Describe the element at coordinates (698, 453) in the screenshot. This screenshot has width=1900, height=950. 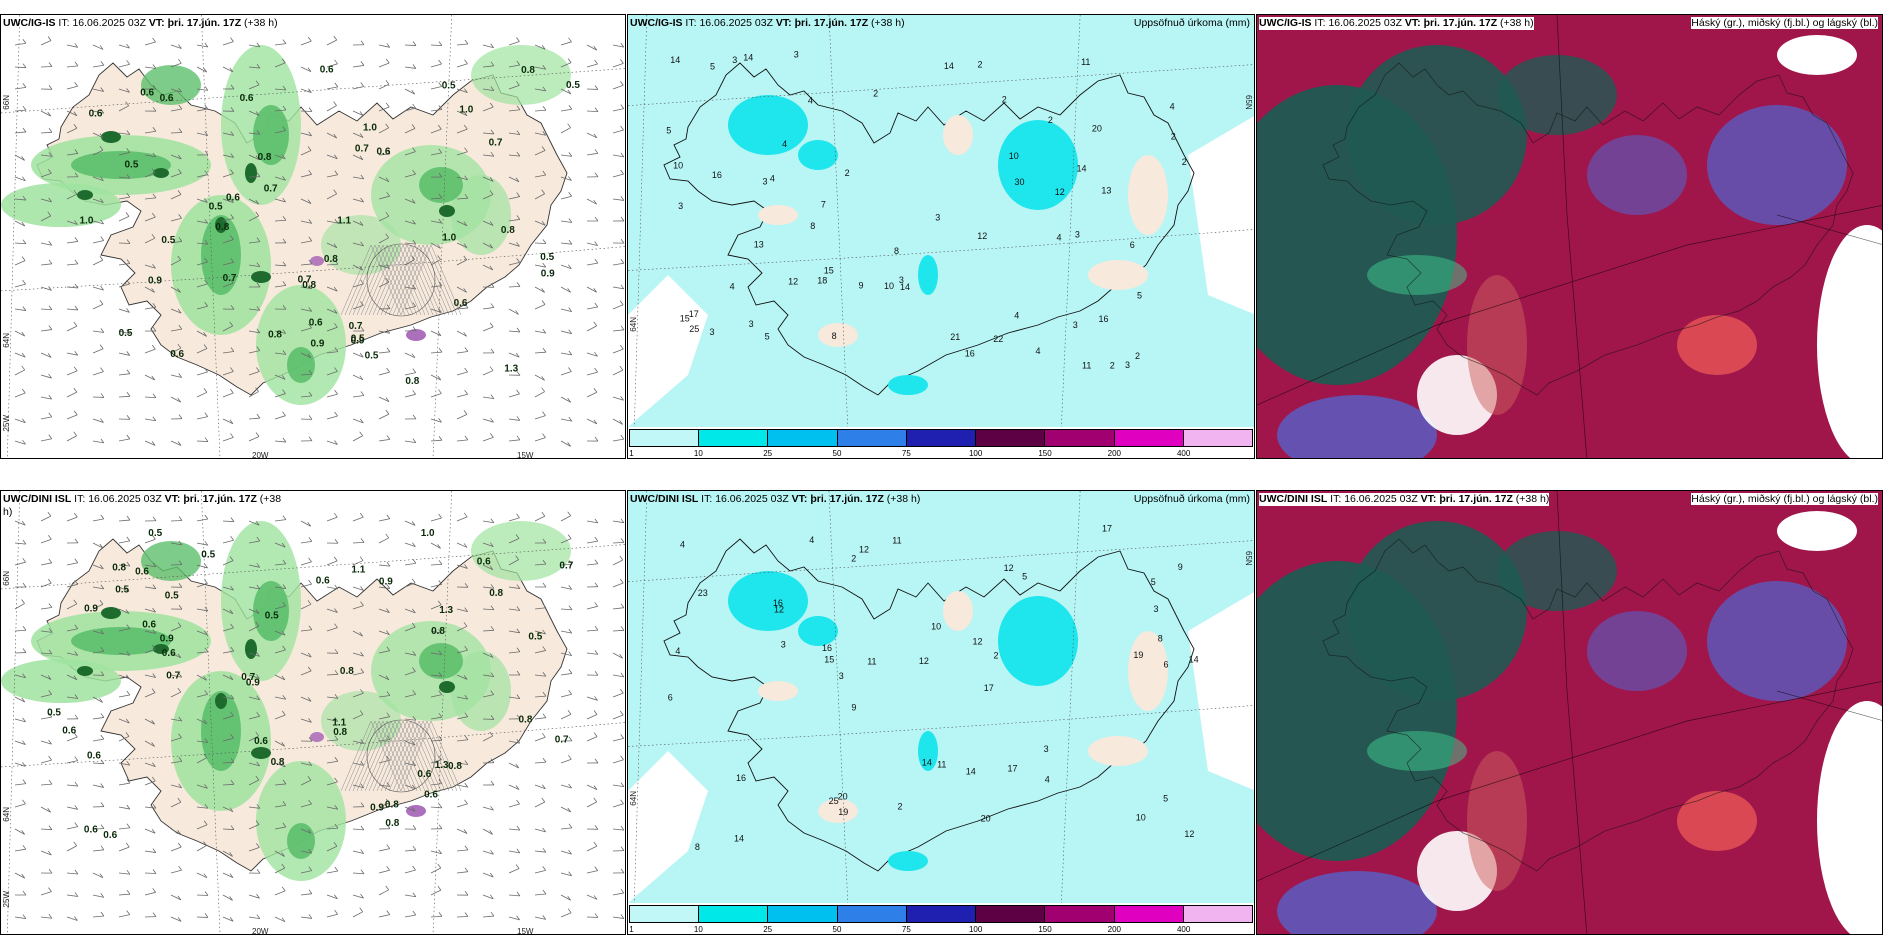
I see `colorbar-tick-label: 10` at that location.